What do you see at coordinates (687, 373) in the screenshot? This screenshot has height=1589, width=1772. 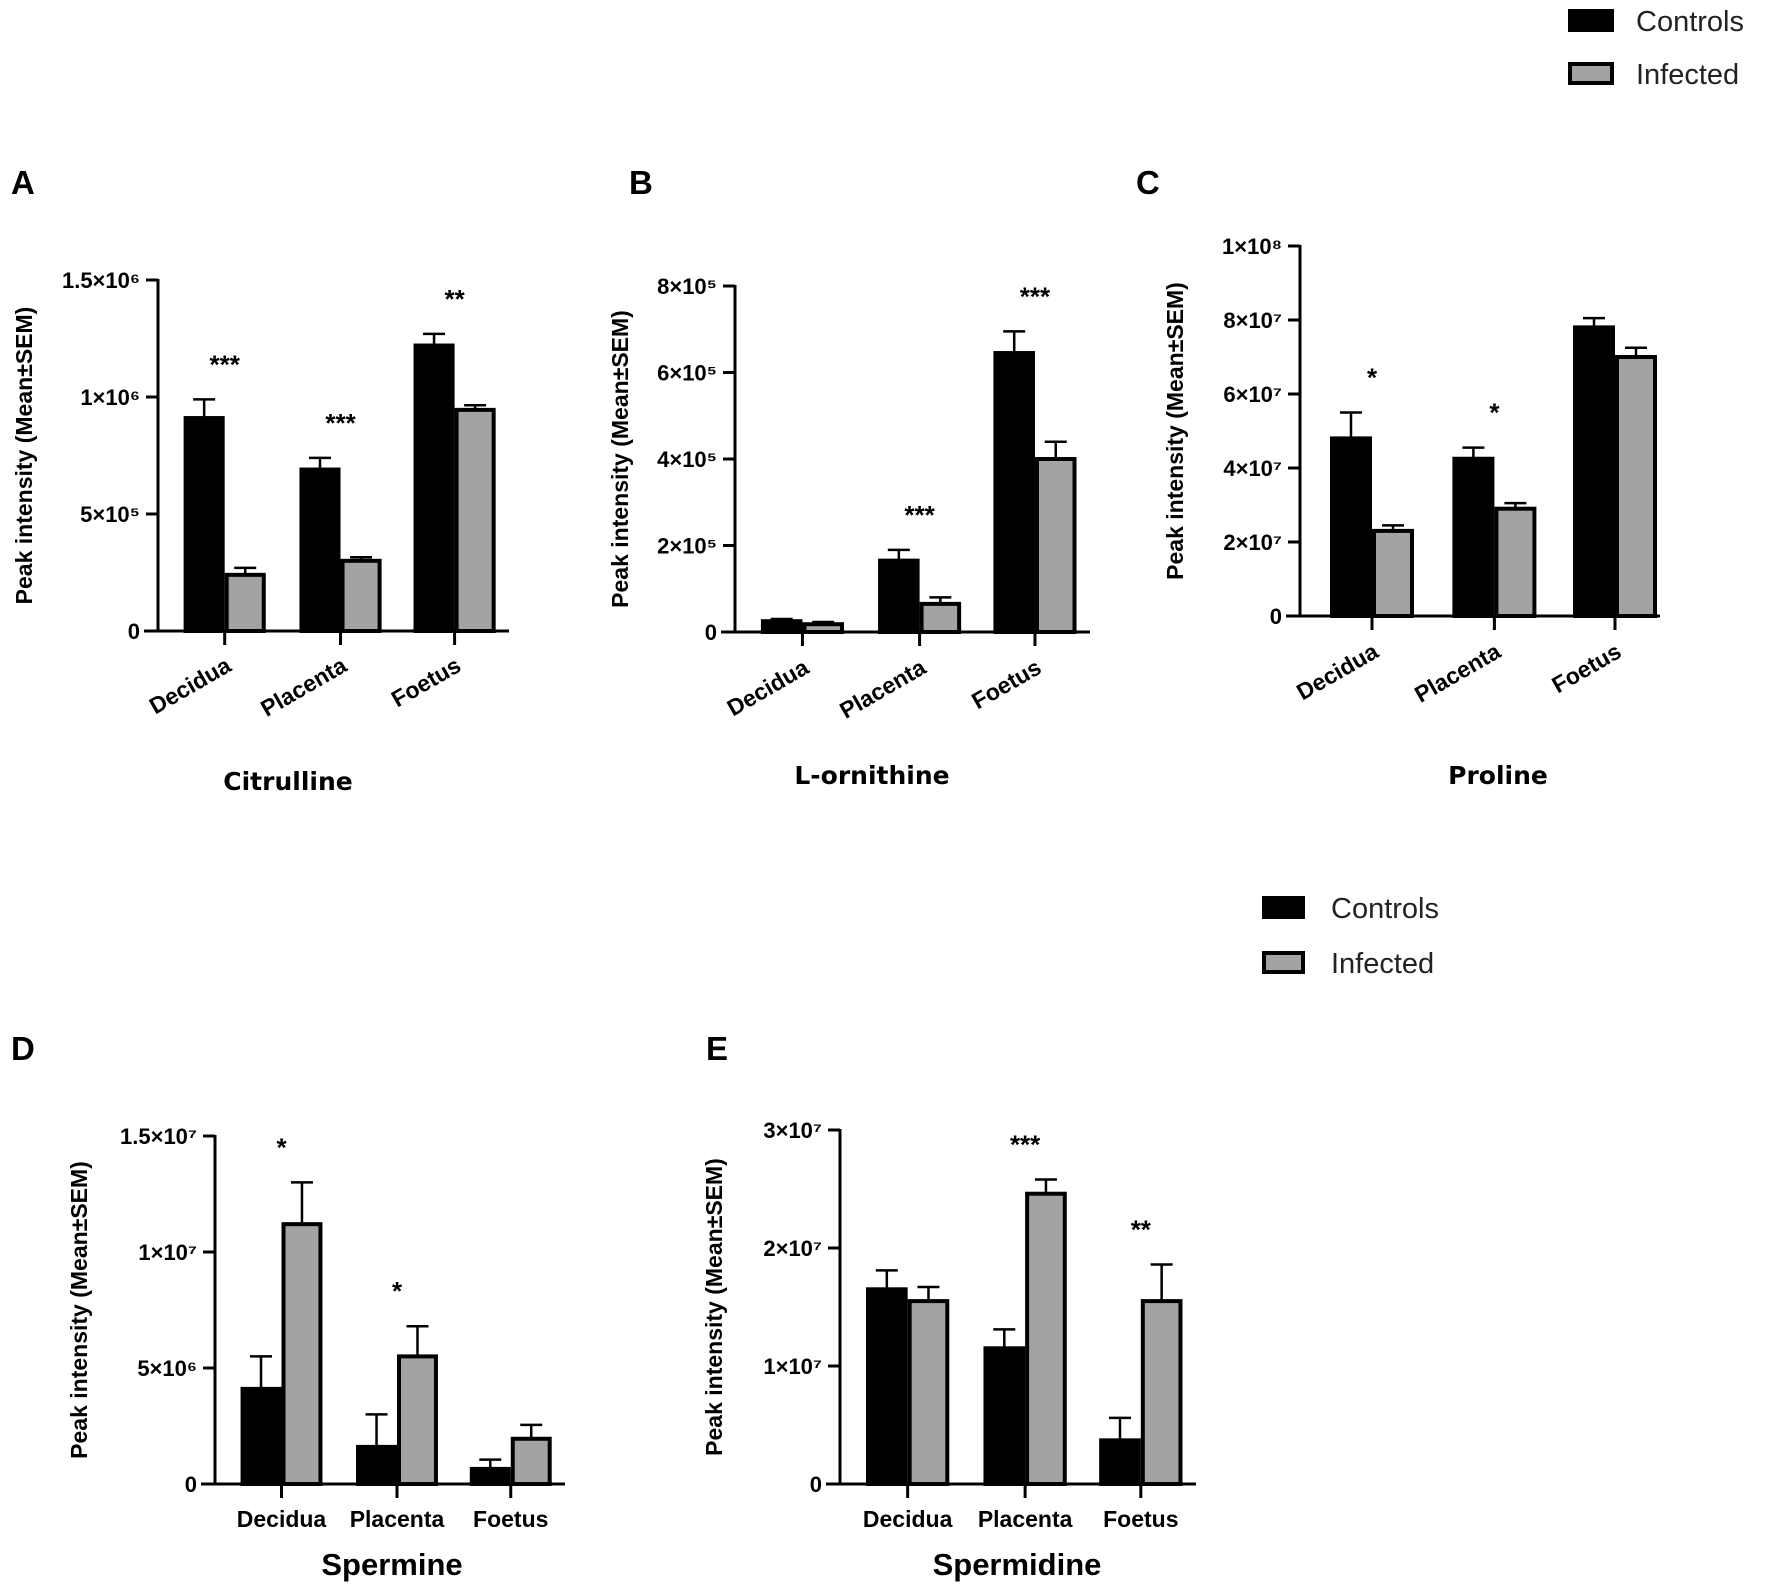 I see `y-tick-label: 6×10⁵` at bounding box center [687, 373].